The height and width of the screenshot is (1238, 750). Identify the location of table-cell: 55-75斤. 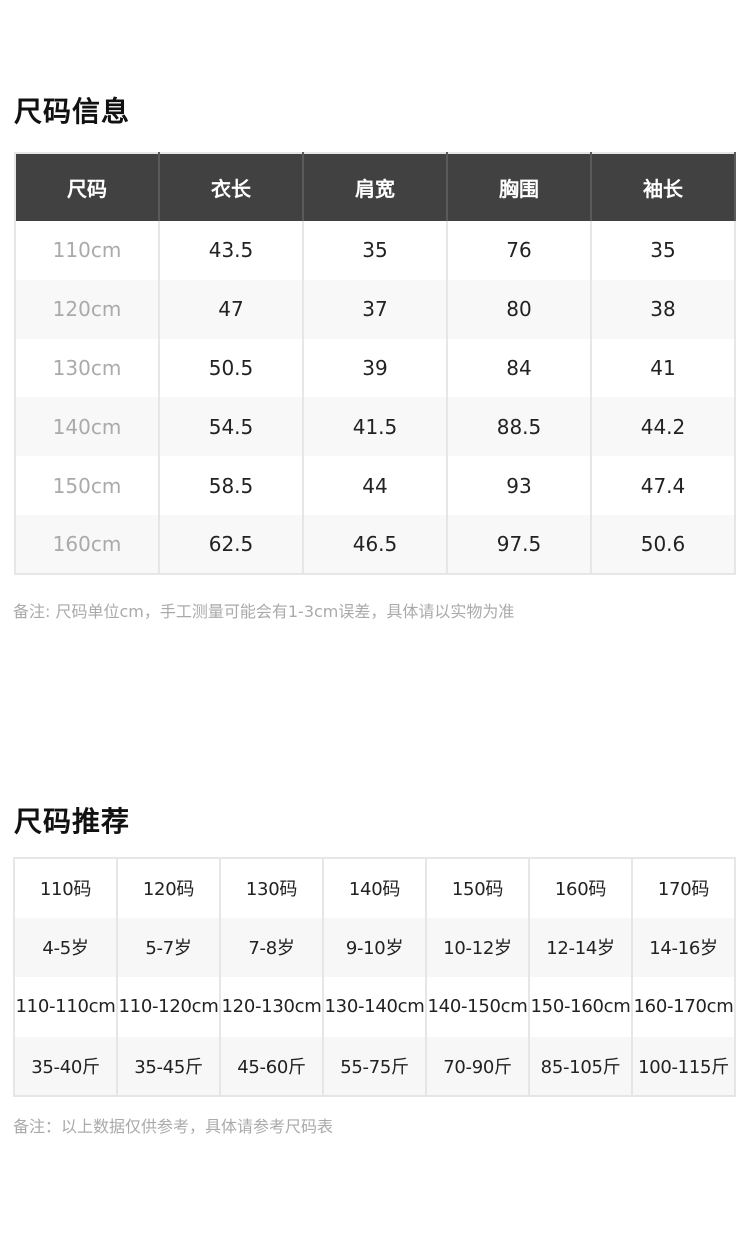
(375, 1066).